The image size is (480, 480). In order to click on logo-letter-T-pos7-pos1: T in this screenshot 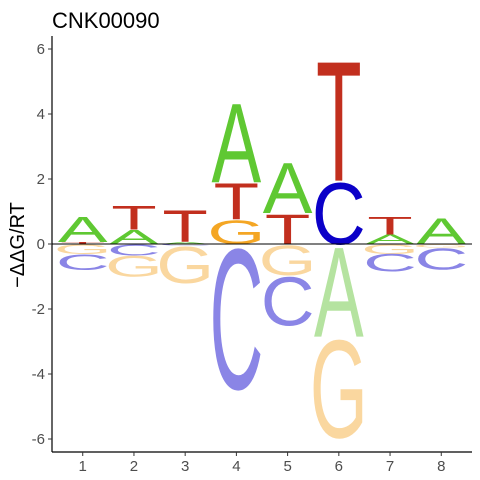, I will do `click(390, 226)`.